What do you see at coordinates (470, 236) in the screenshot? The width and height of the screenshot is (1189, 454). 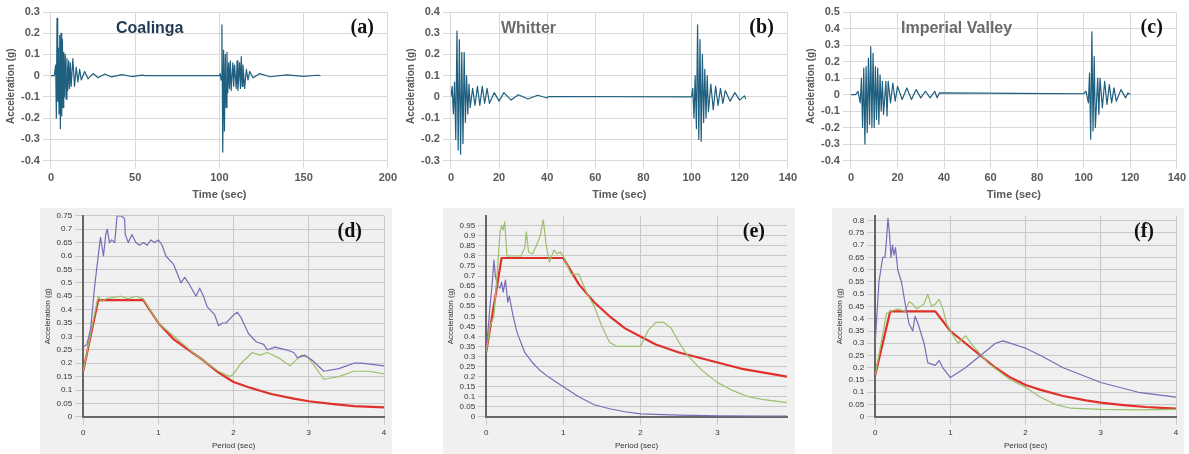 I see `y-tick-label: 0.9` at bounding box center [470, 236].